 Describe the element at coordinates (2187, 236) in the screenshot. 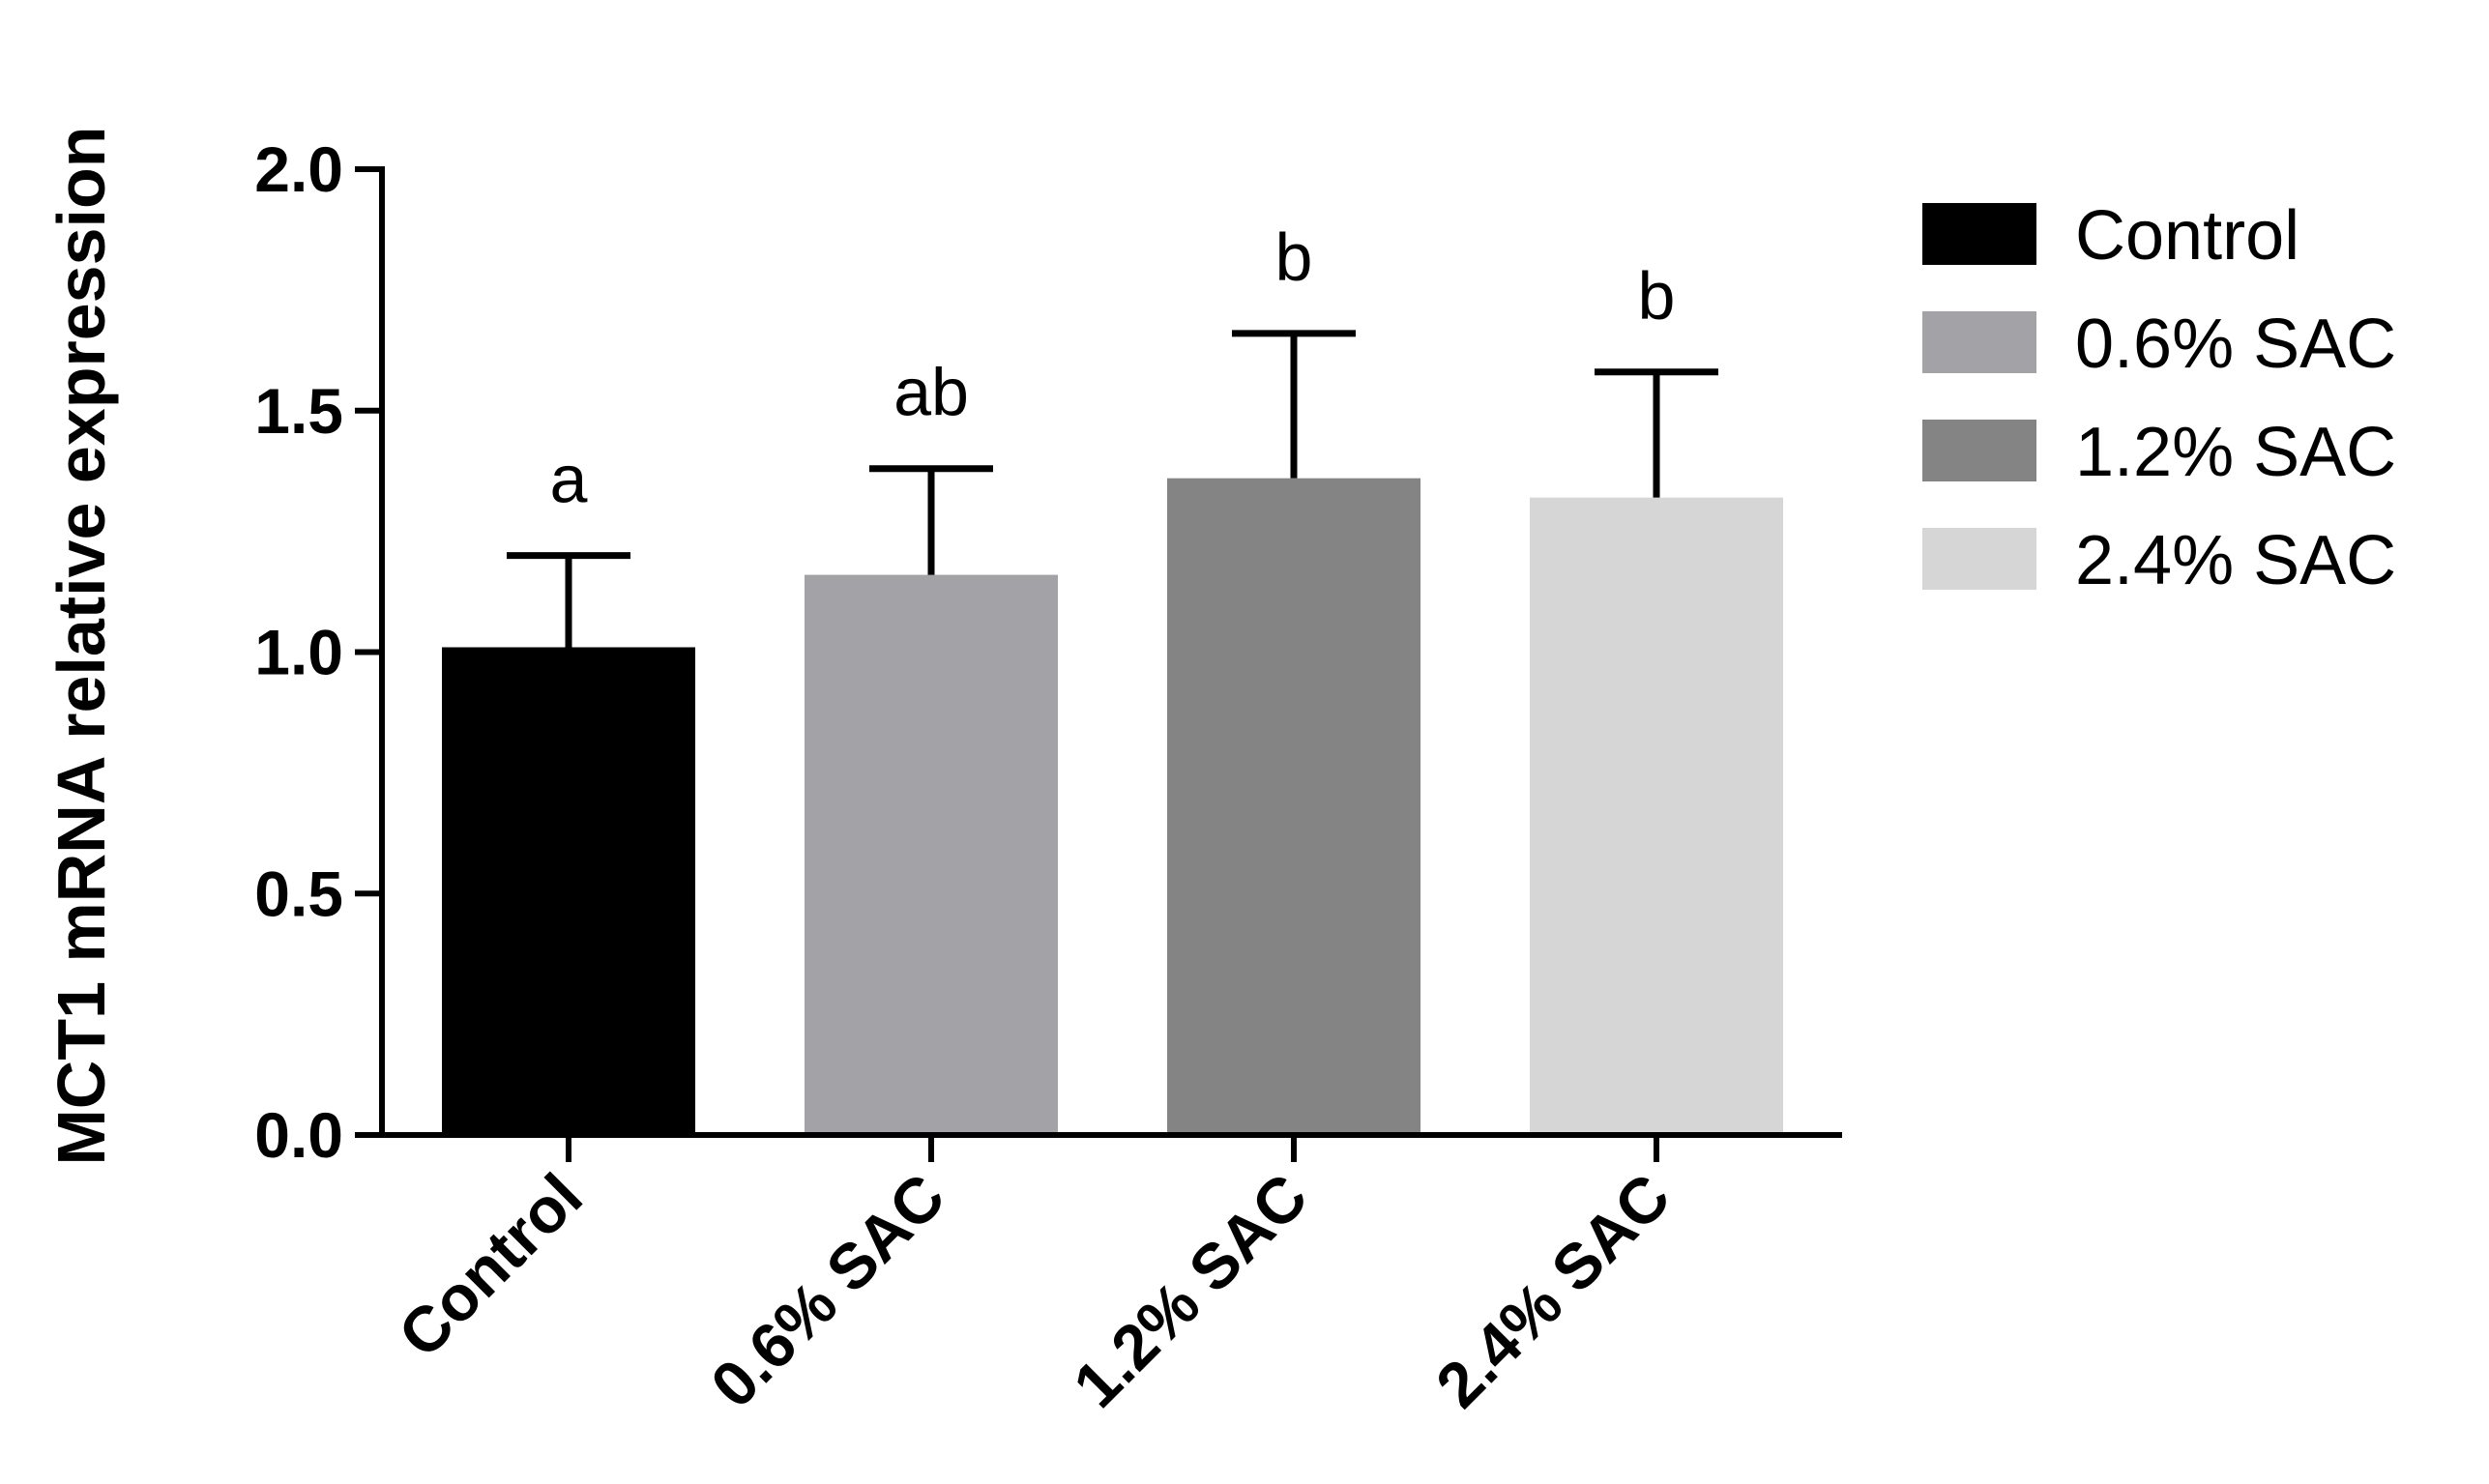

I see `legend-label: Control` at that location.